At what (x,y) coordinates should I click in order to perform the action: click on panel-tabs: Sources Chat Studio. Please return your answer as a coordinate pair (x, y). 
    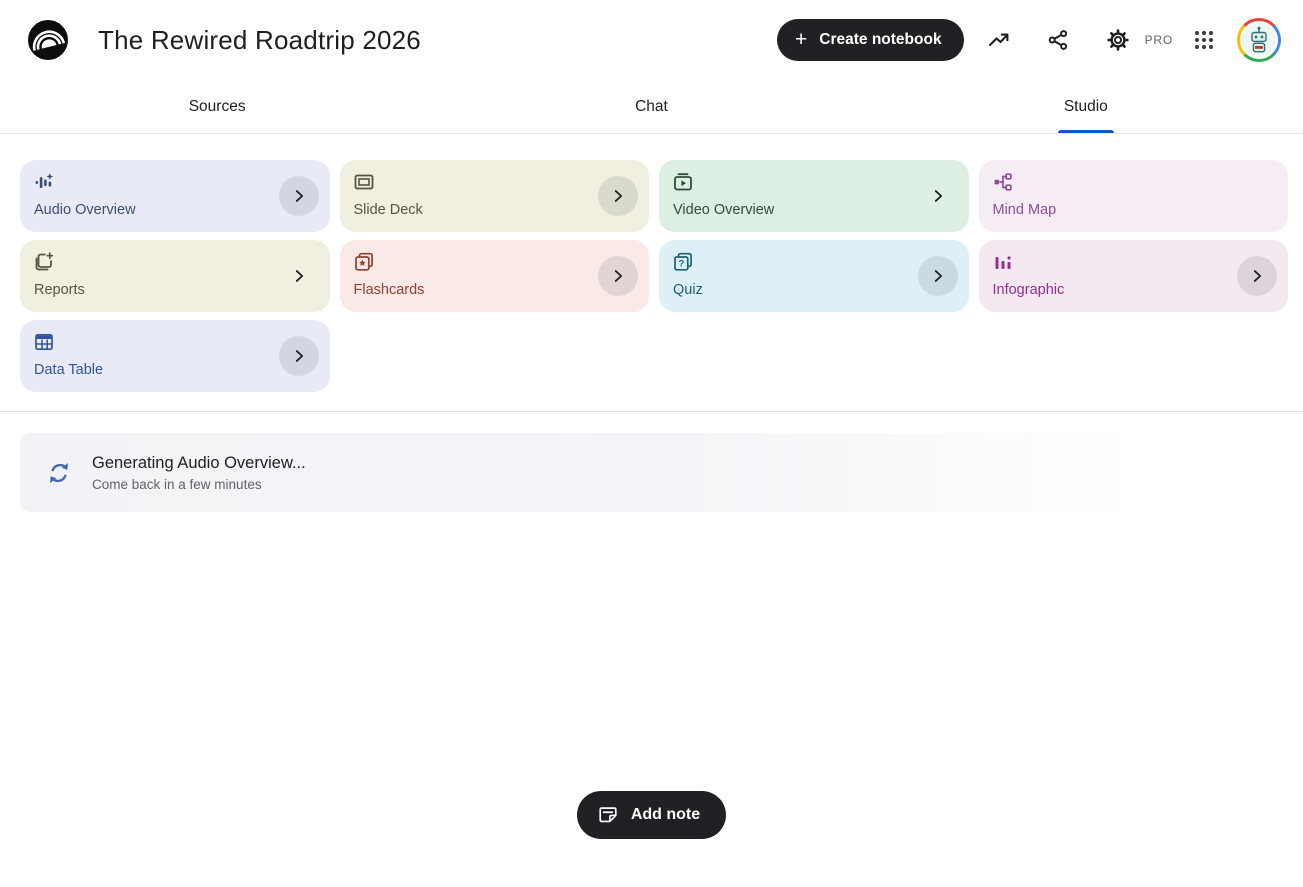
    Looking at the image, I should click on (651, 107).